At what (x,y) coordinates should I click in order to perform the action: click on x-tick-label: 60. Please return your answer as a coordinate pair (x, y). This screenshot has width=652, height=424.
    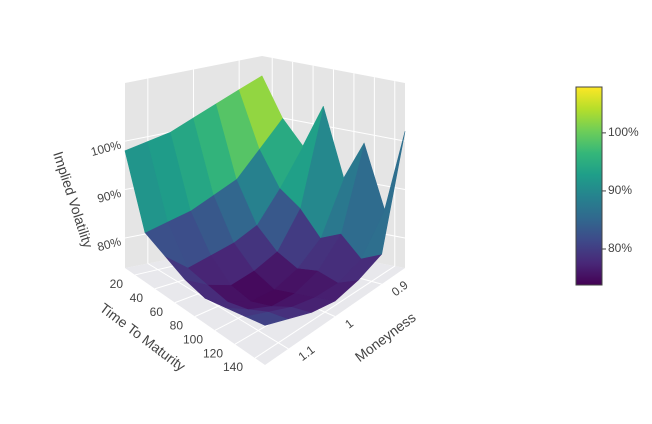
    Looking at the image, I should click on (157, 312).